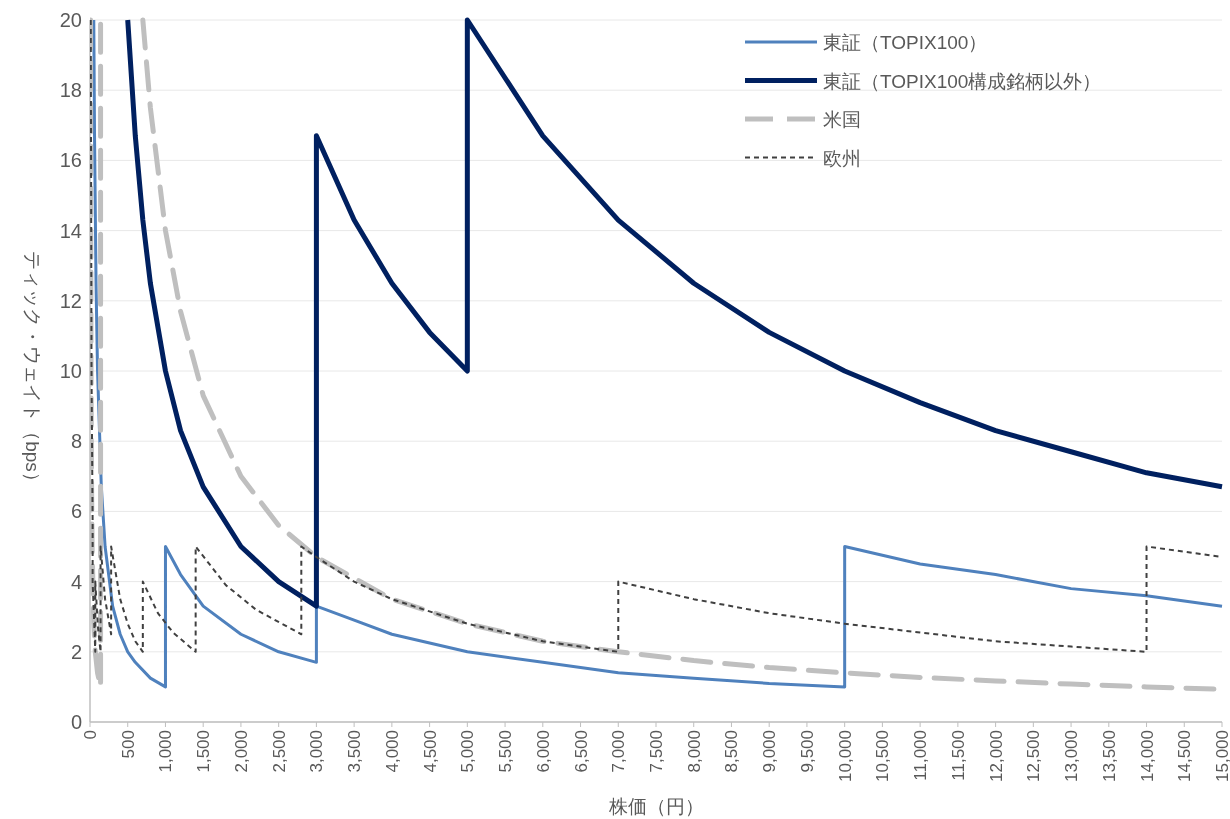 The width and height of the screenshot is (1230, 819). I want to click on x-tick-label: 0, so click(90, 735).